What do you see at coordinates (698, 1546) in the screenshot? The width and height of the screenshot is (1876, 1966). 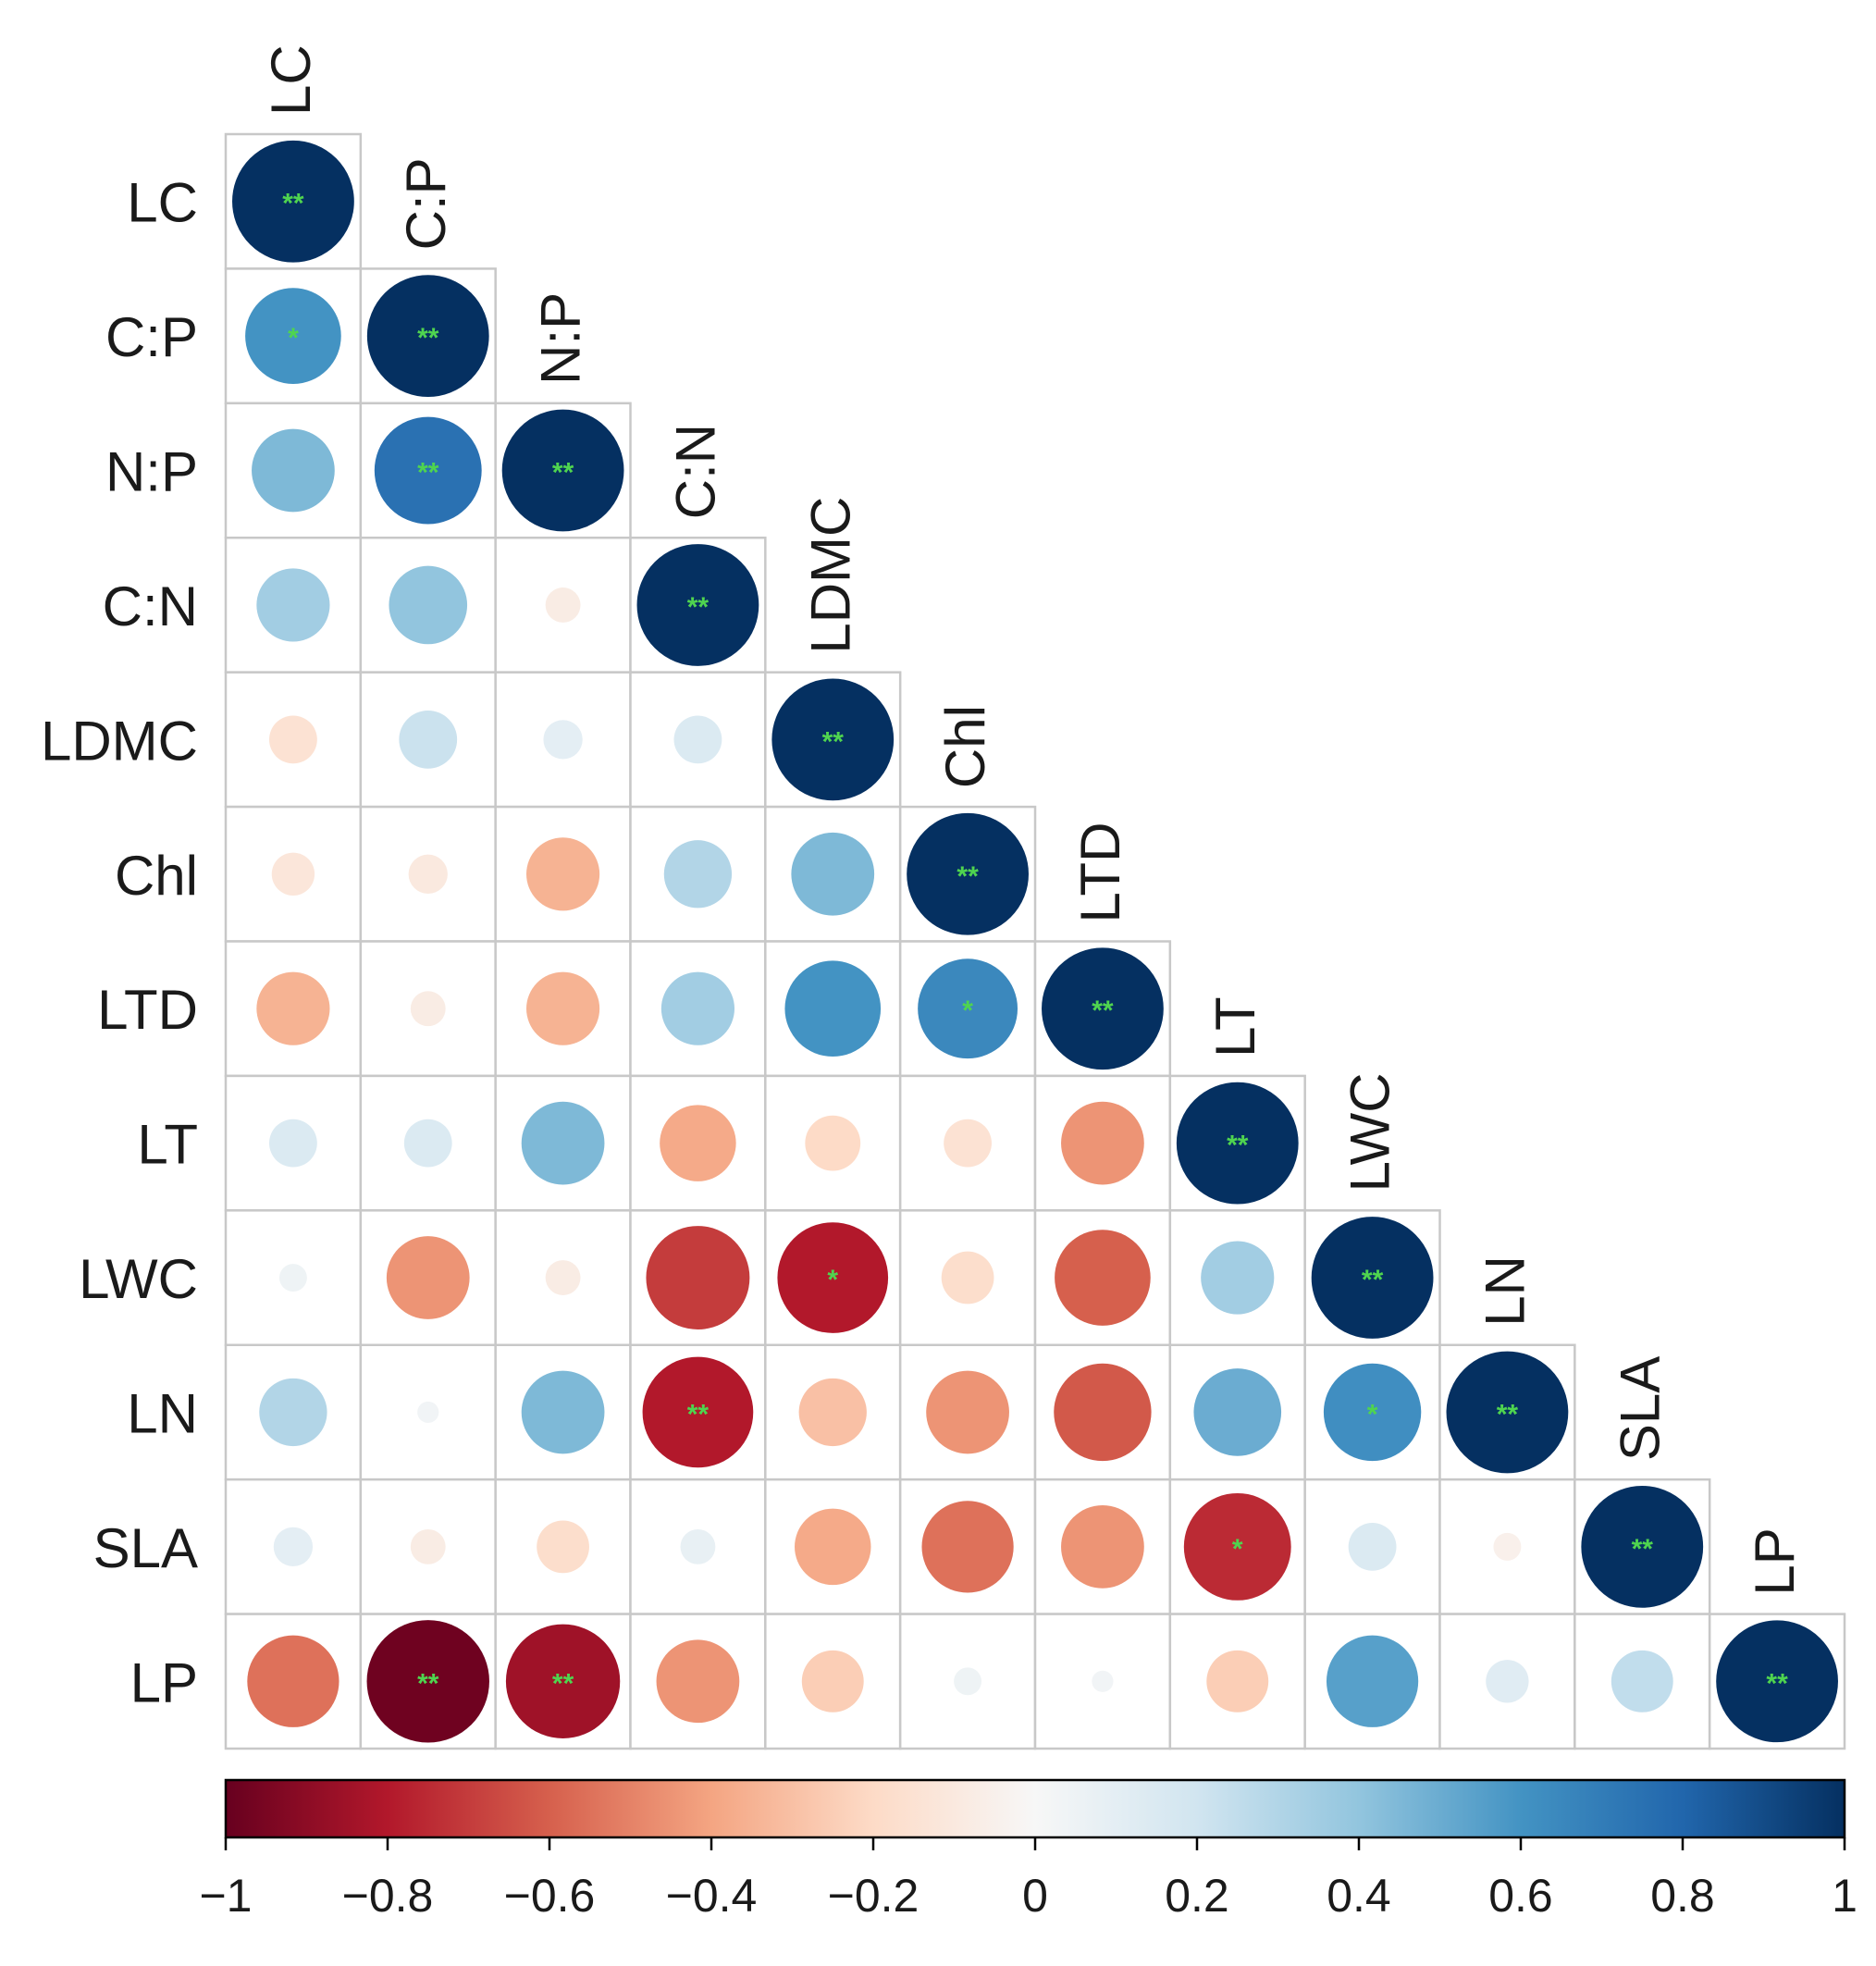 I see `corr-circle-SLA-C:N` at bounding box center [698, 1546].